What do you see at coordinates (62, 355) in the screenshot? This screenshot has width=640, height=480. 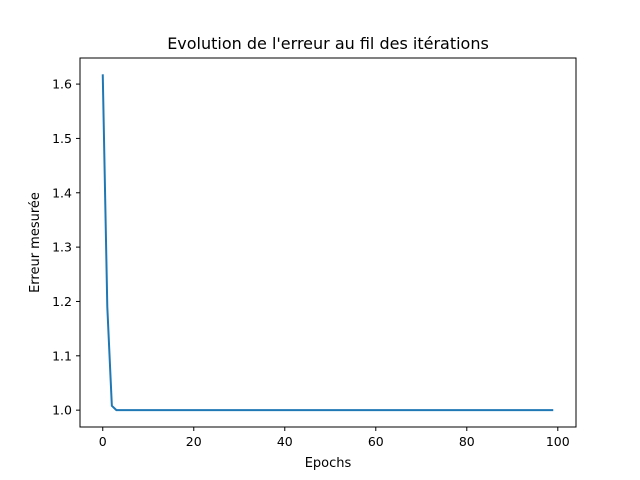 I see `y-tick-label: 1.1` at bounding box center [62, 355].